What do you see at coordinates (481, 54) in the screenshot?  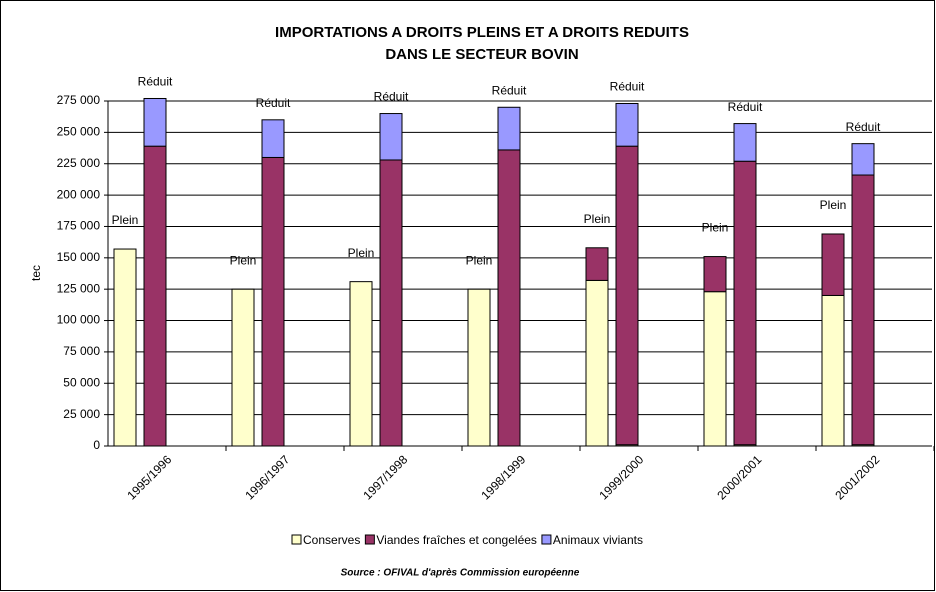 I see `chart-title: DANS LE SECTEUR BOVIN` at bounding box center [481, 54].